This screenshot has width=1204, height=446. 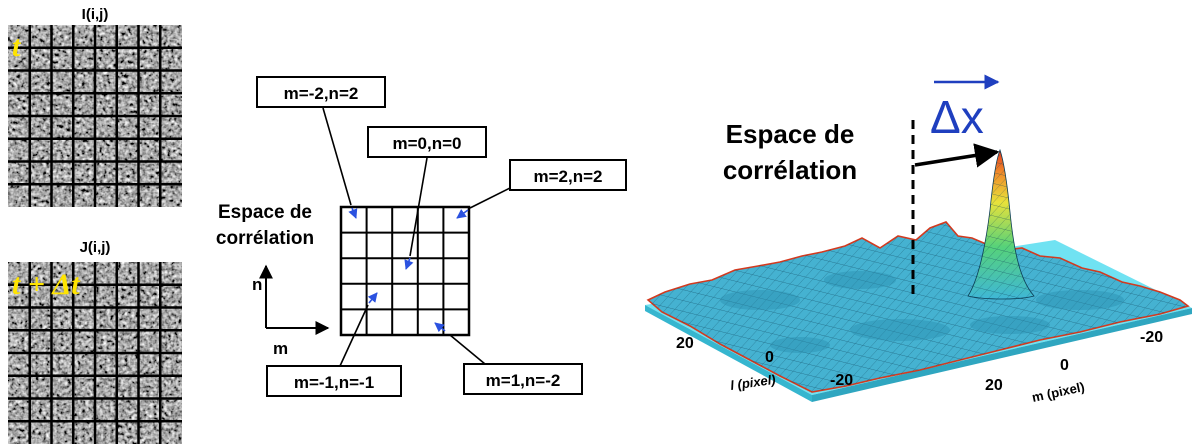 I want to click on frame1-subwindow-grid, so click(x=95, y=116).